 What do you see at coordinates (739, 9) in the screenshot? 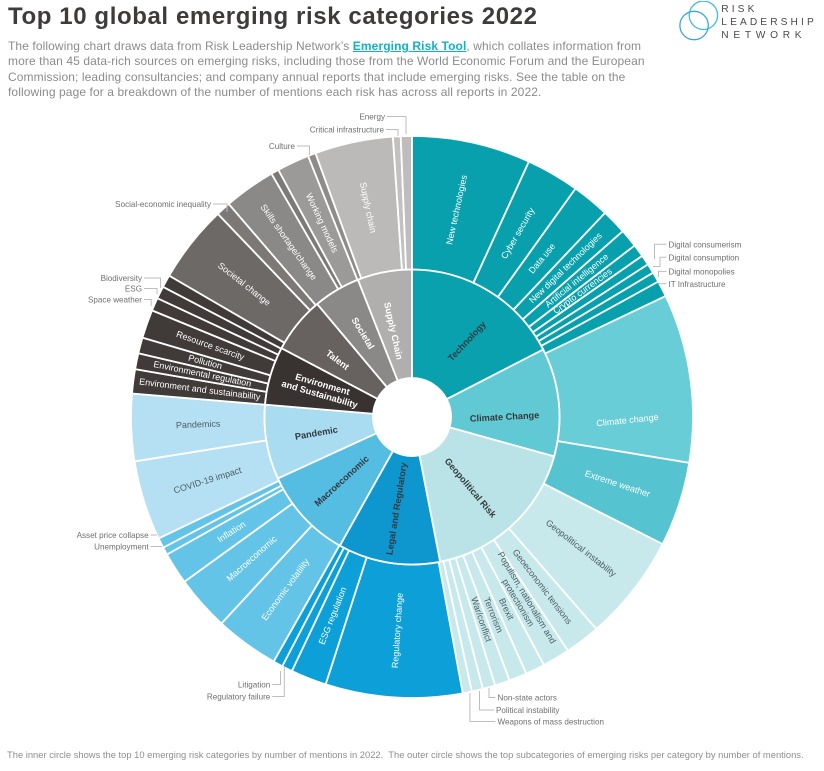
I see `svg-text: RISK` at bounding box center [739, 9].